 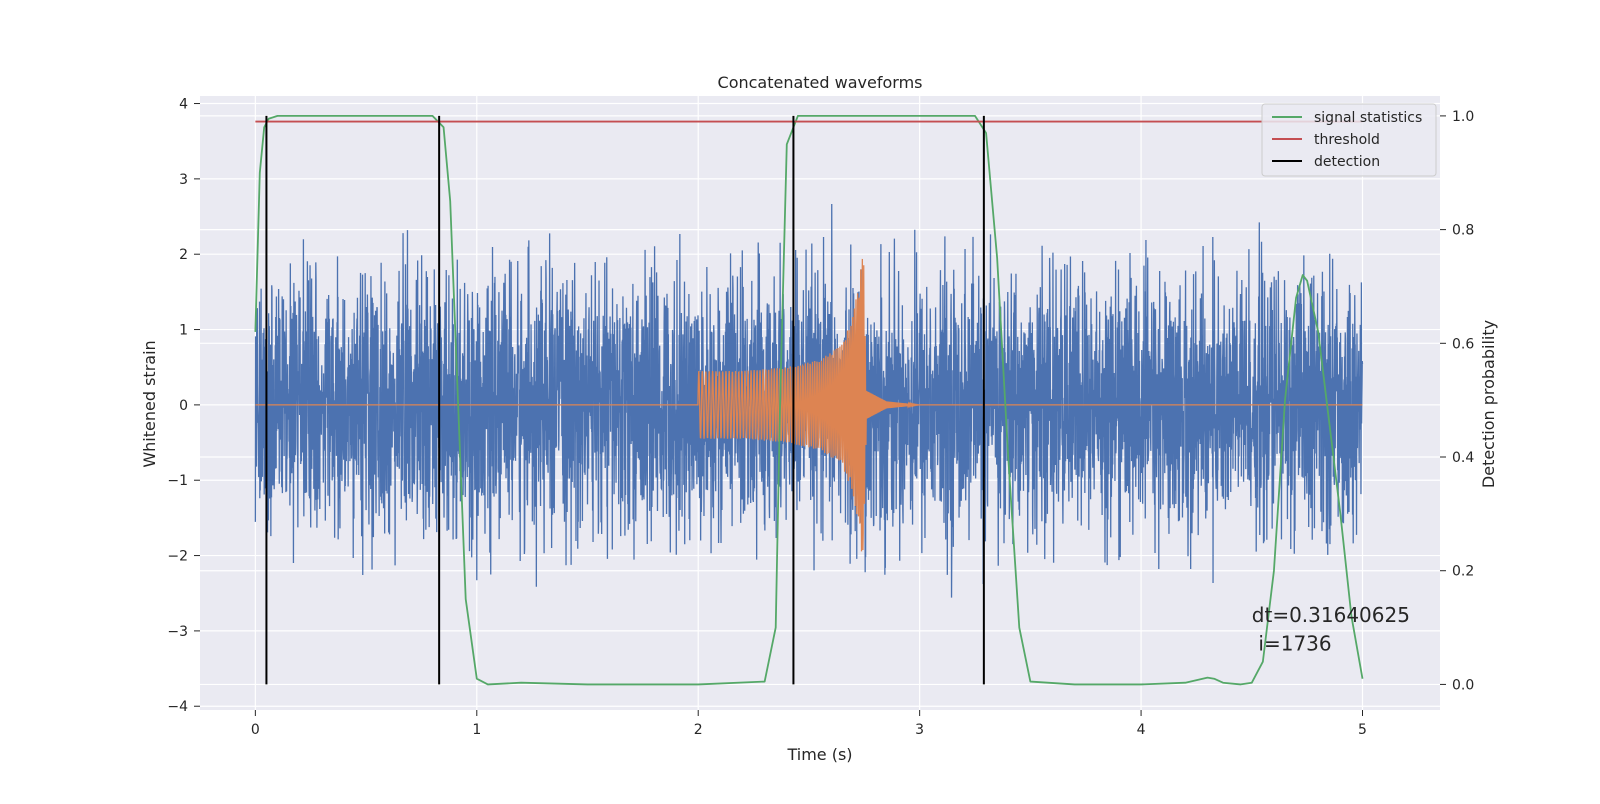 I want to click on x-tick-label: 2, so click(x=698, y=730).